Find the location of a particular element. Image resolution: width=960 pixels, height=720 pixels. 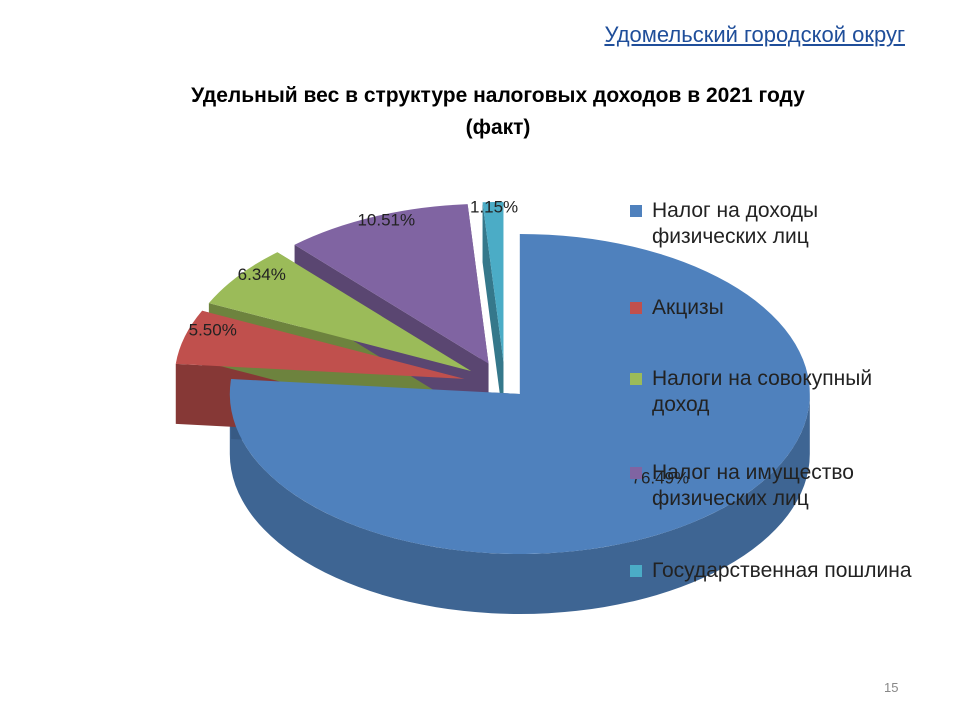

legend-label: Налог на имущество физических лиц is located at coordinates (753, 485).